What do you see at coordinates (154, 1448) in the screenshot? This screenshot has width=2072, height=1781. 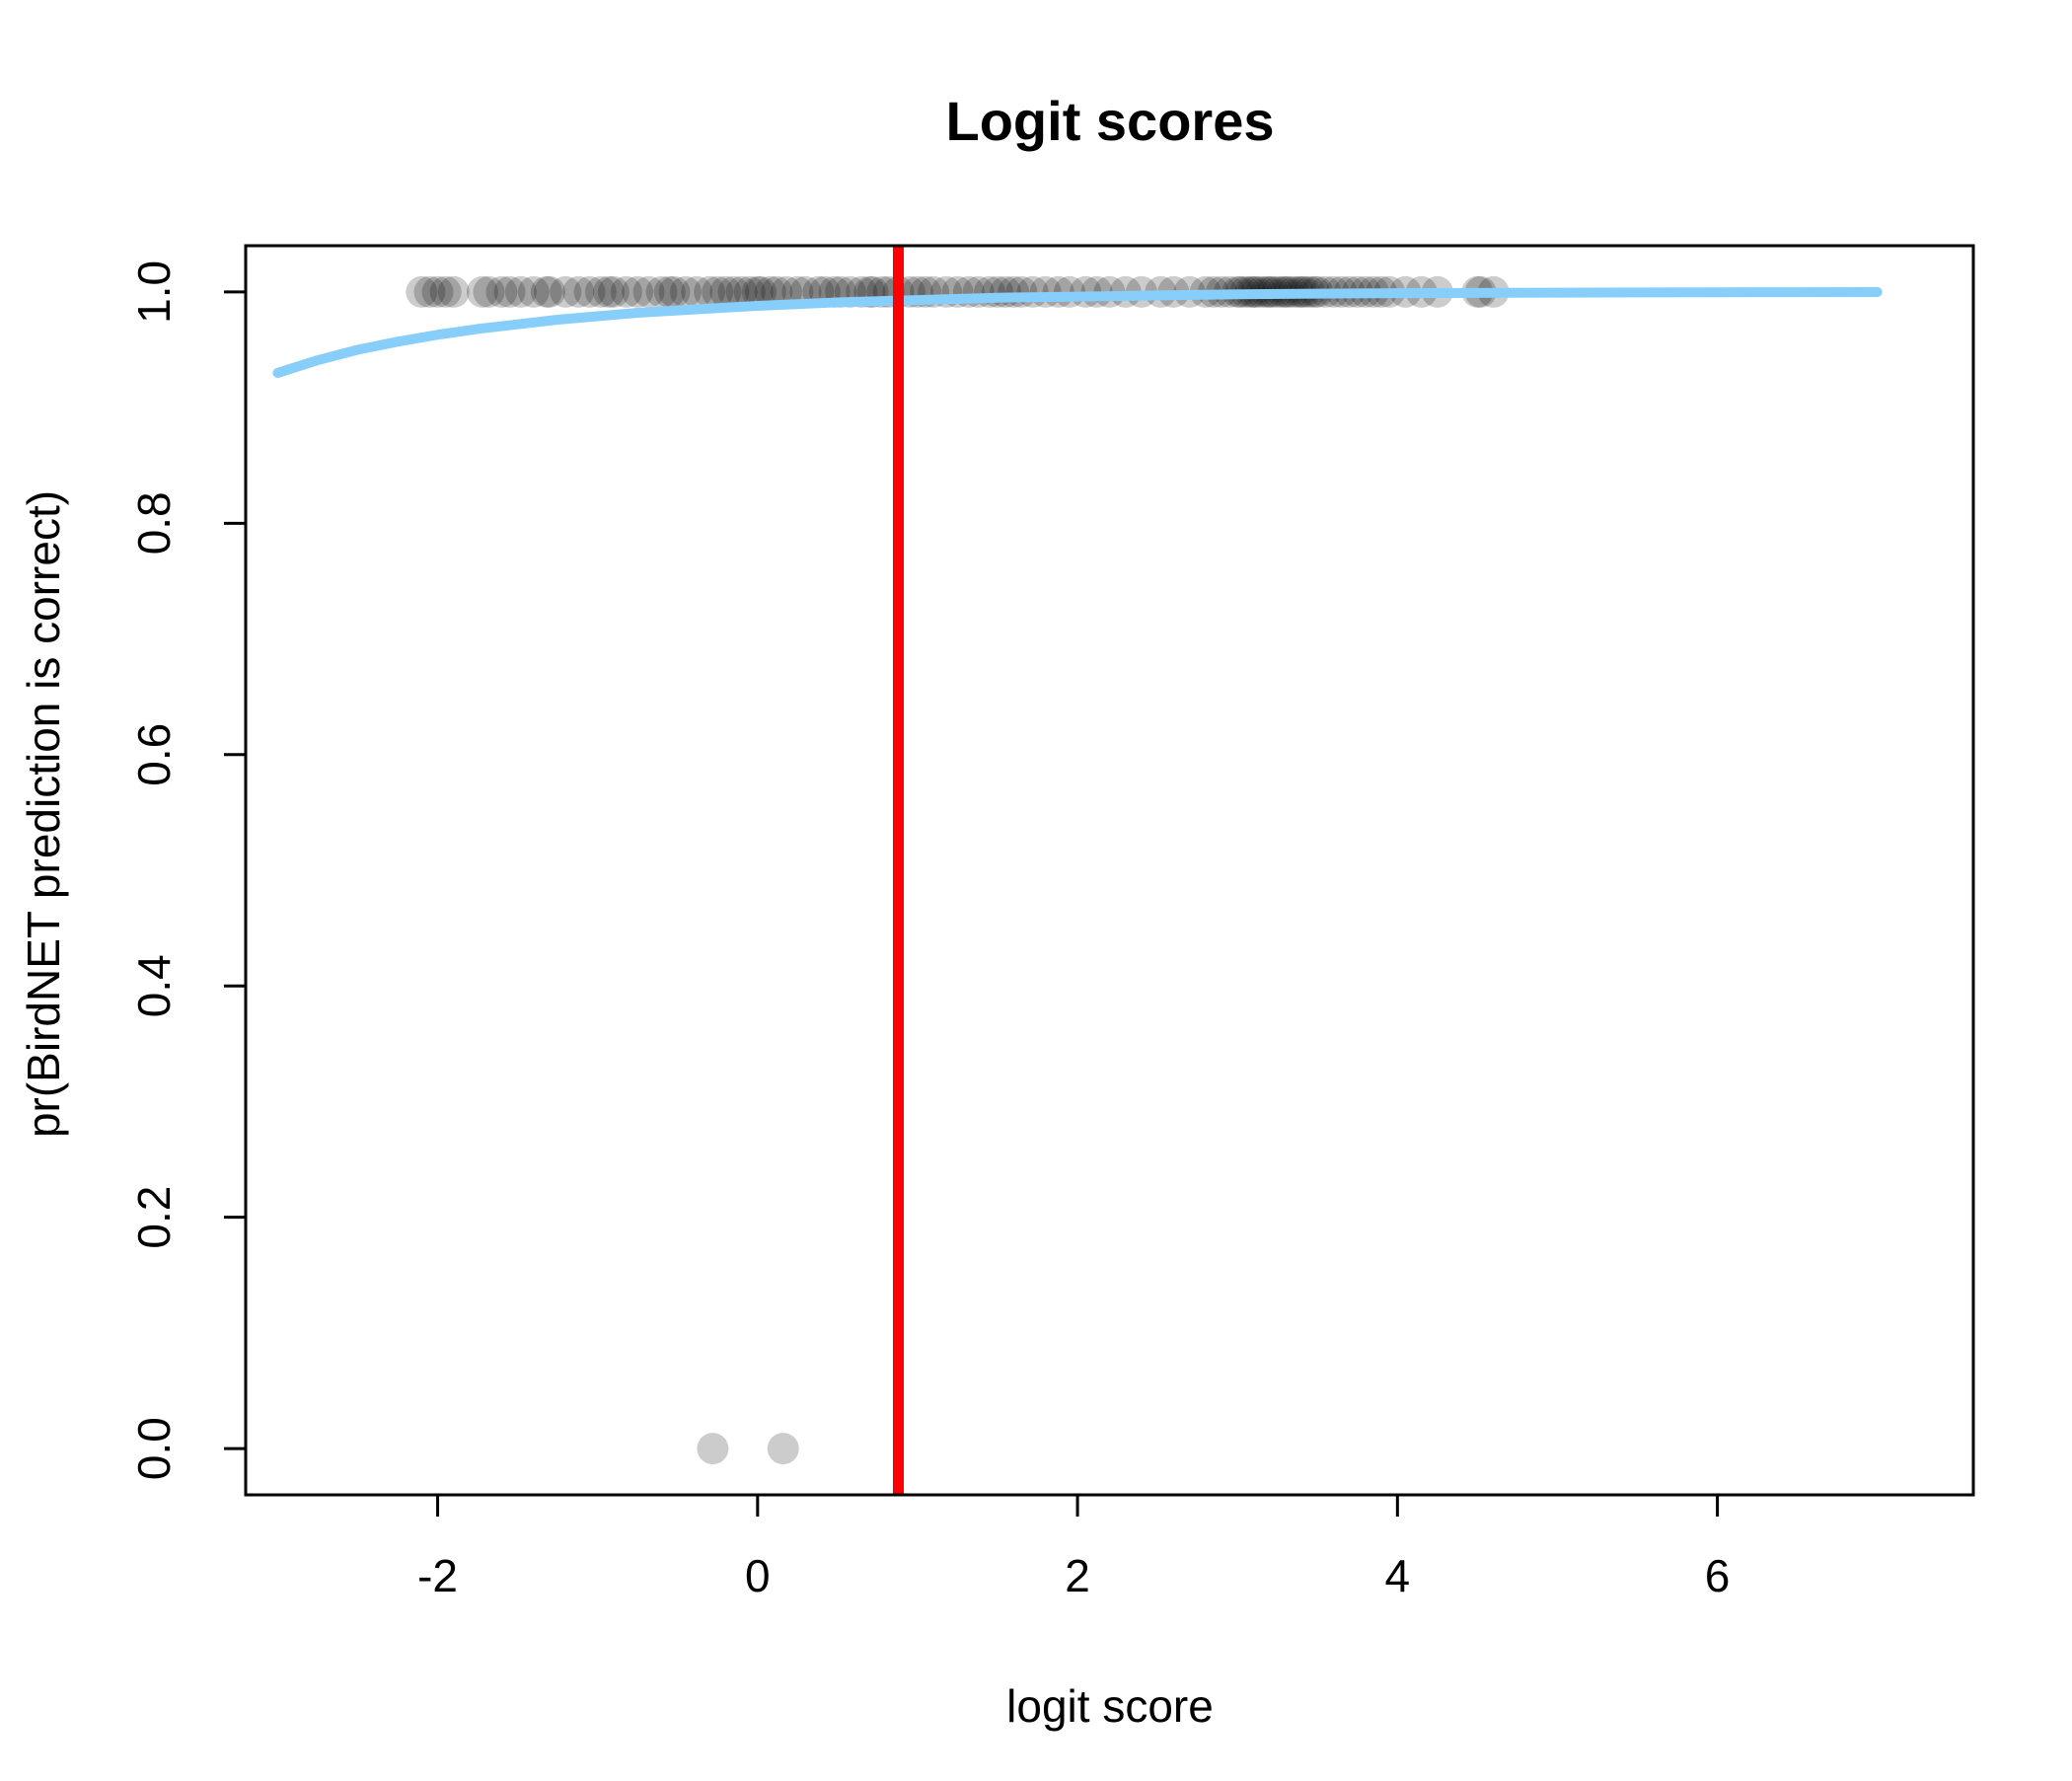 I see `y-tick-label: 0.0` at bounding box center [154, 1448].